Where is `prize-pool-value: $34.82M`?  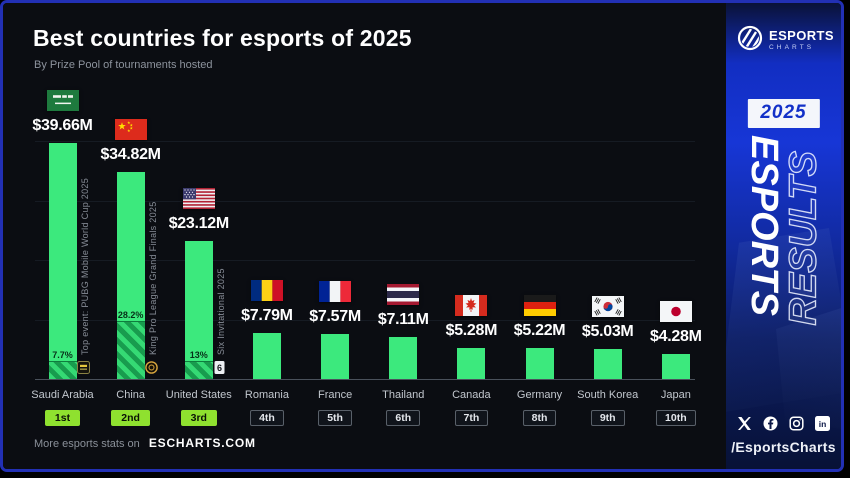 prize-pool-value: $34.82M is located at coordinates (130, 154).